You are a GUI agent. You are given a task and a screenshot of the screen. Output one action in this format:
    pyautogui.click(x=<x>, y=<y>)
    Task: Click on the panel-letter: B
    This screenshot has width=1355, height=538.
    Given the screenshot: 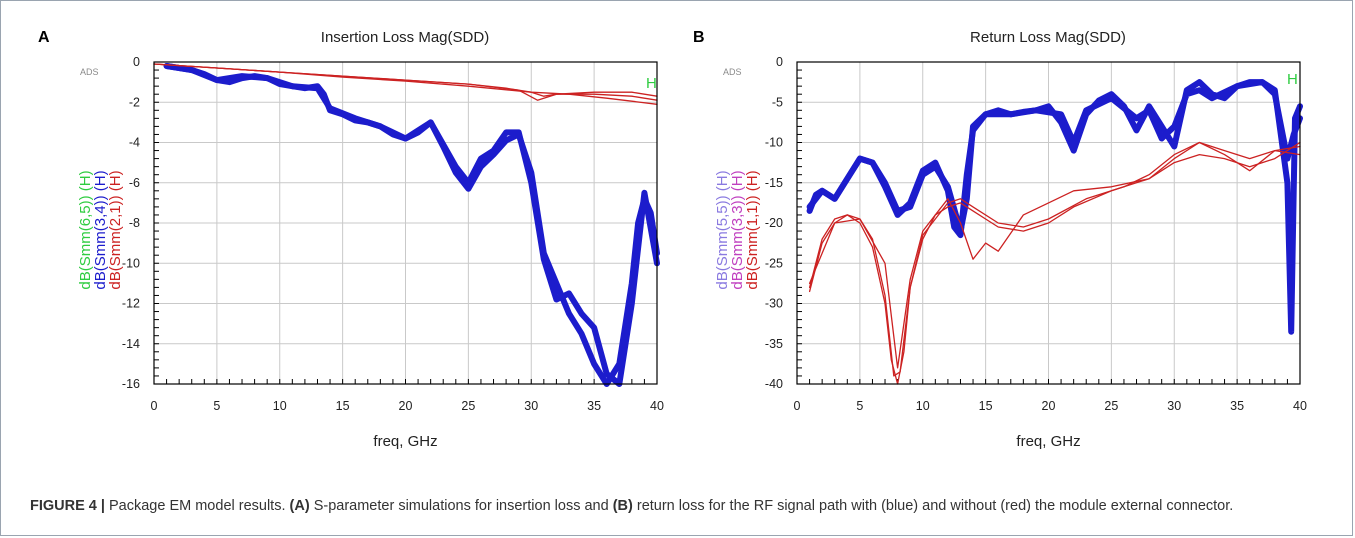 What is the action you would take?
    pyautogui.click(x=699, y=37)
    